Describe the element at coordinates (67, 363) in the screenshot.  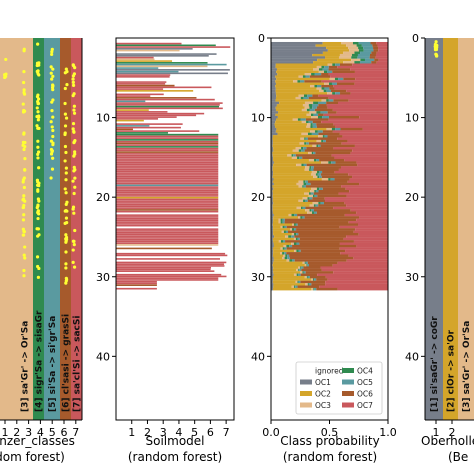
I see `band-label-left-4: [6] cl'sasi -> grasSi` at that location.